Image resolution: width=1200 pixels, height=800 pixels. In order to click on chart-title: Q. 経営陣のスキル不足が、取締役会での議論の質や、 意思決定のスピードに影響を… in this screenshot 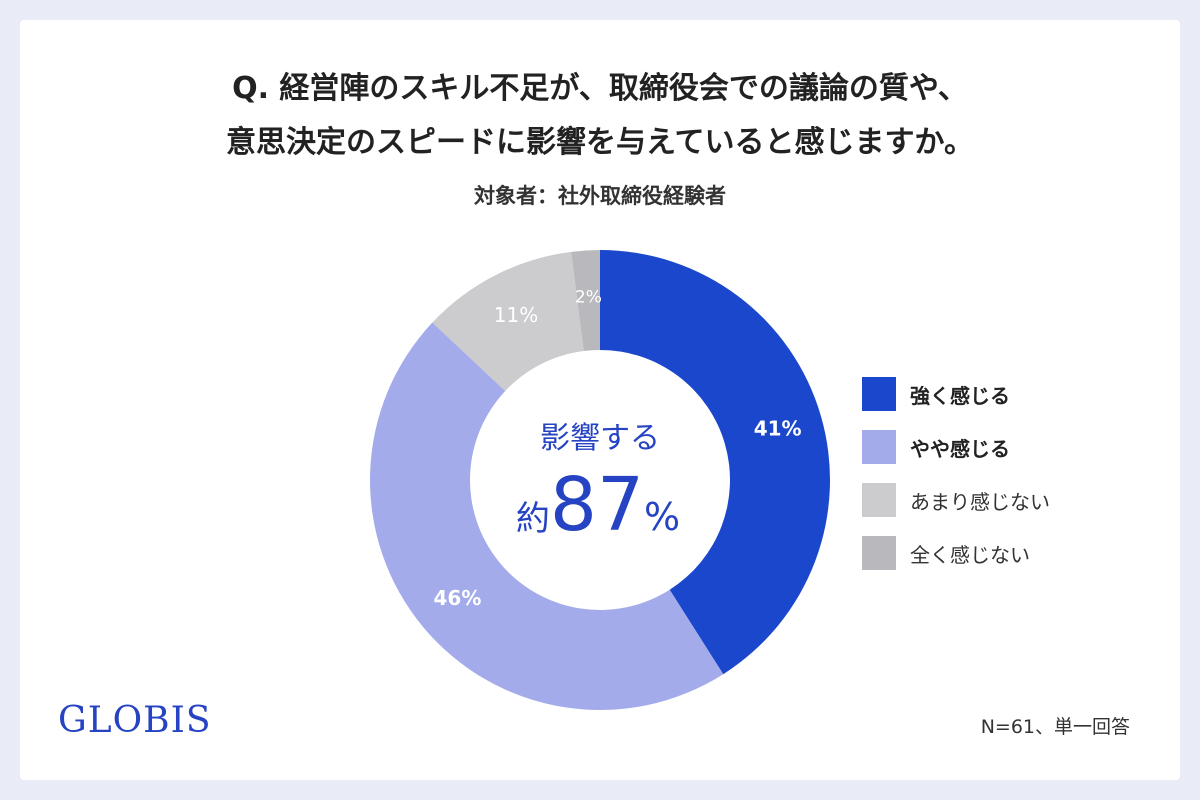, I will do `click(600, 116)`.